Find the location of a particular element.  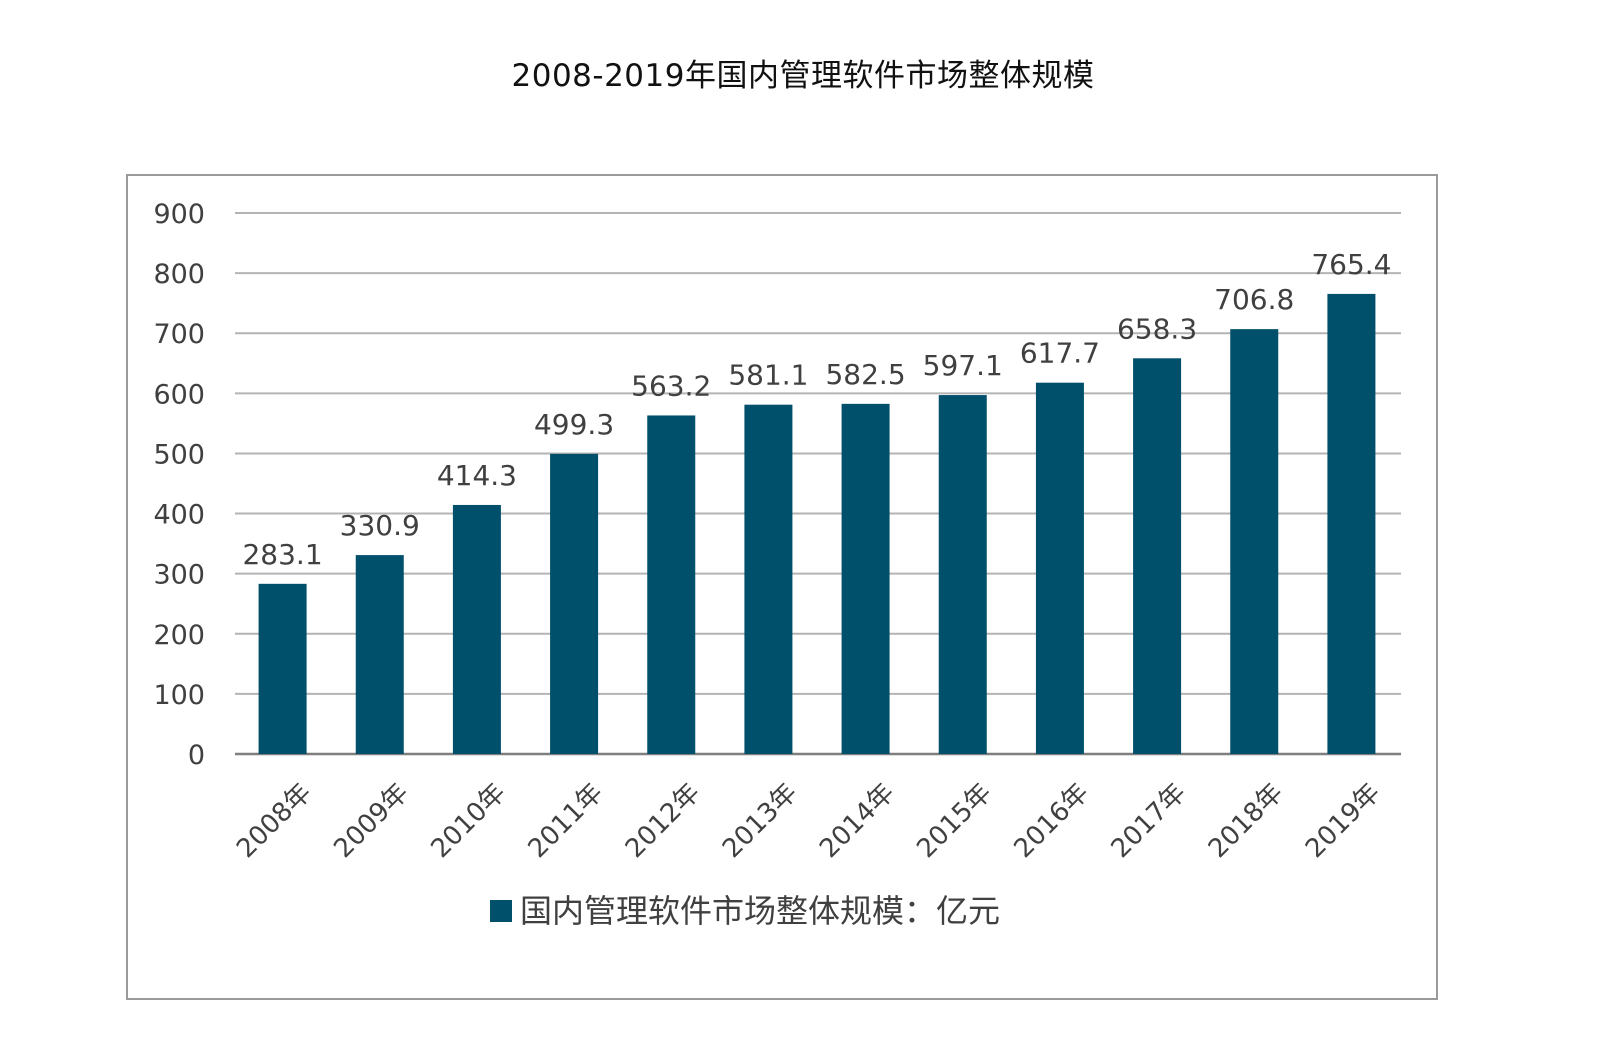

category-label: 2014年 is located at coordinates (857, 821).